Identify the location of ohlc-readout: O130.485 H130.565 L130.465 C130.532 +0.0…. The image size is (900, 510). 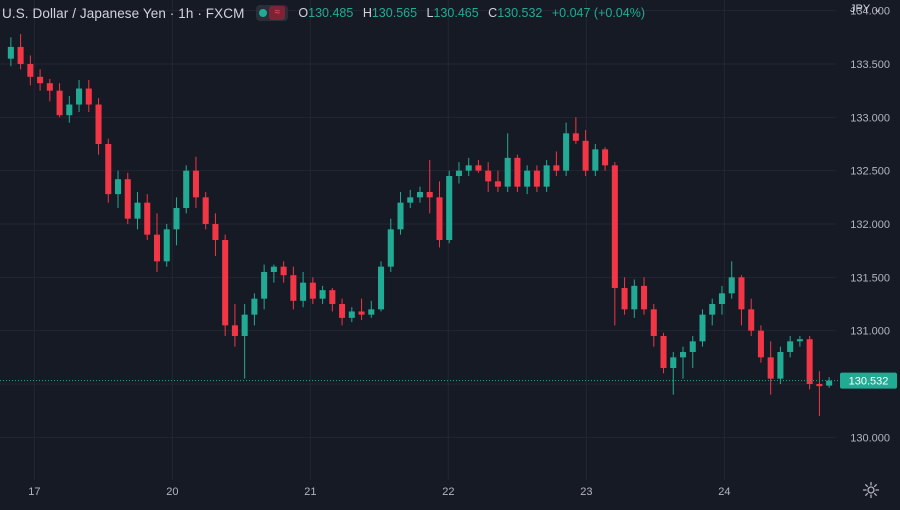
(471, 13).